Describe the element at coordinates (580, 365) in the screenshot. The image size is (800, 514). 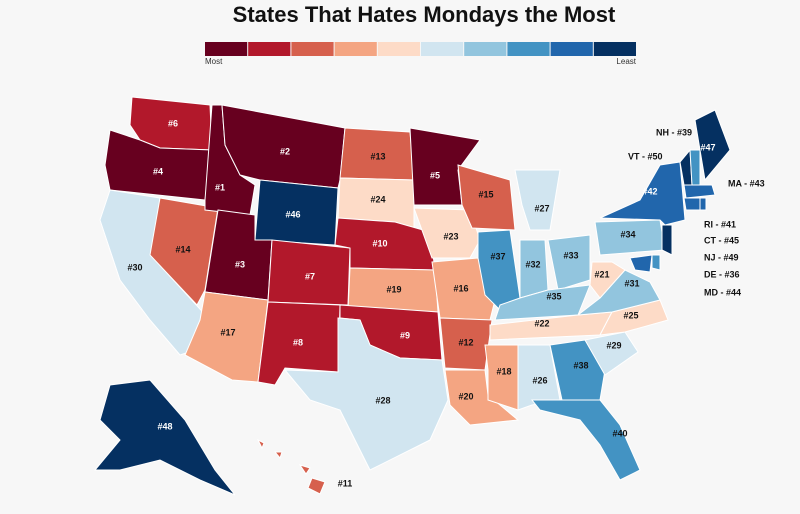
I see `state-label: #38` at that location.